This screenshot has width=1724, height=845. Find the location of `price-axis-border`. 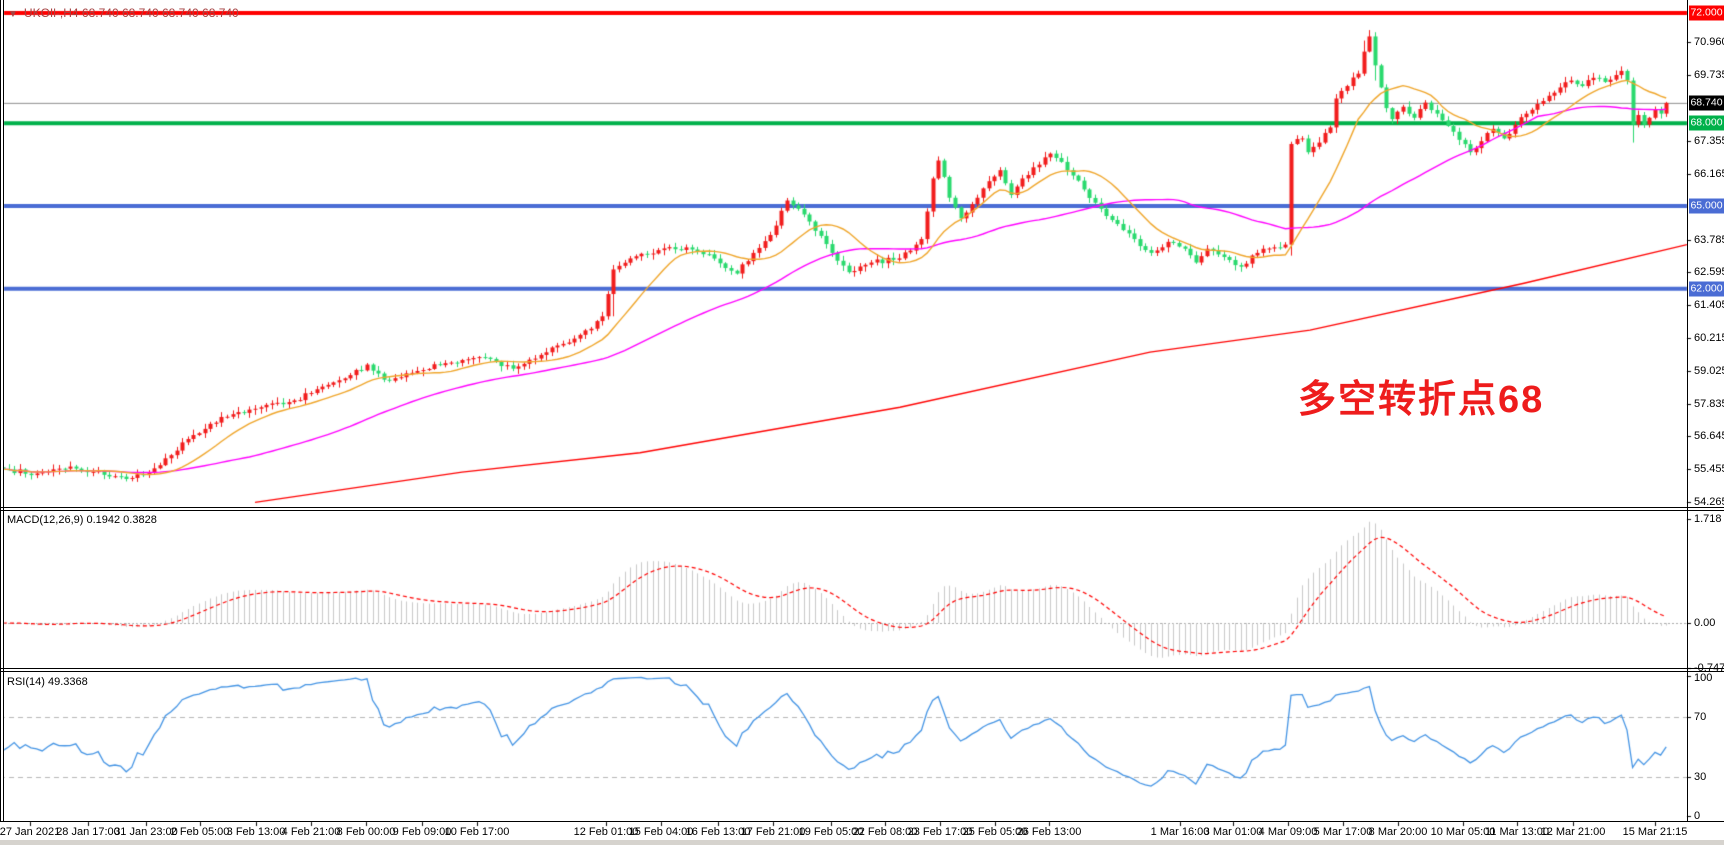

price-axis-border is located at coordinates (1687, 410).